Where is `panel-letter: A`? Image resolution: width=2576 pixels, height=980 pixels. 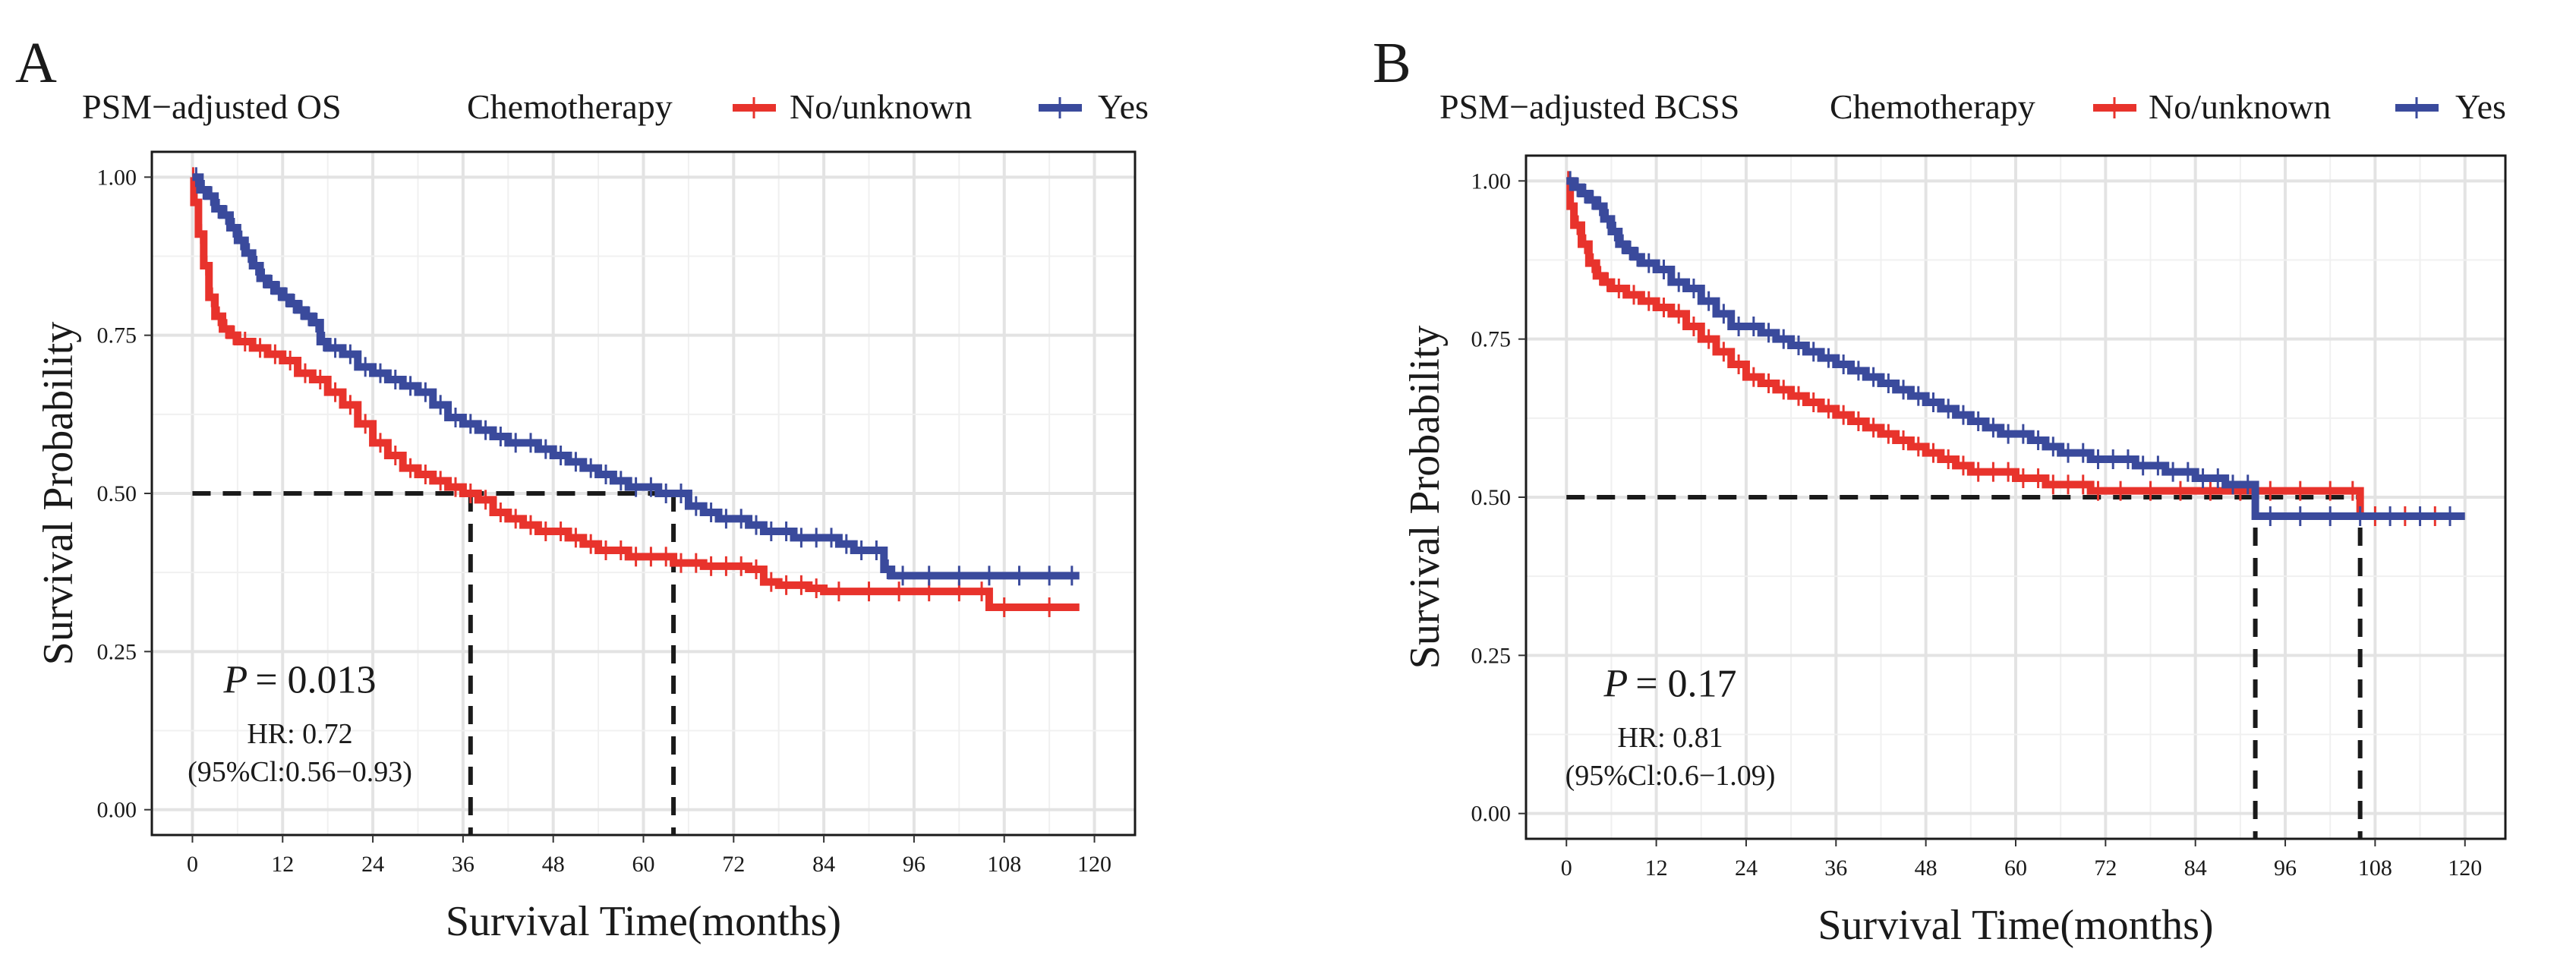
panel-letter: A is located at coordinates (36, 63).